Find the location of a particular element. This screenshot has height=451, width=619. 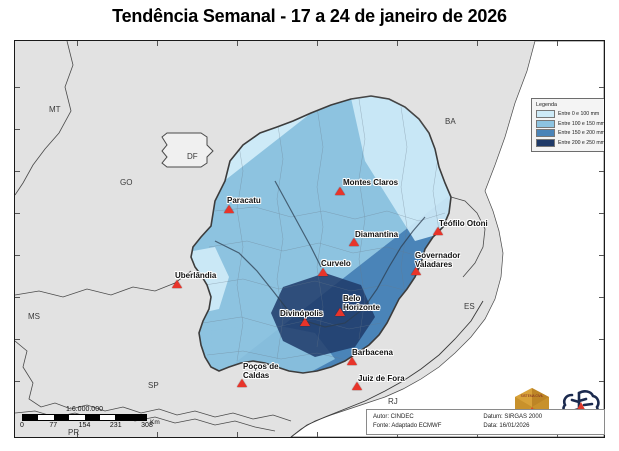

city-label: Teófilo Otoni is located at coordinates (463, 223).